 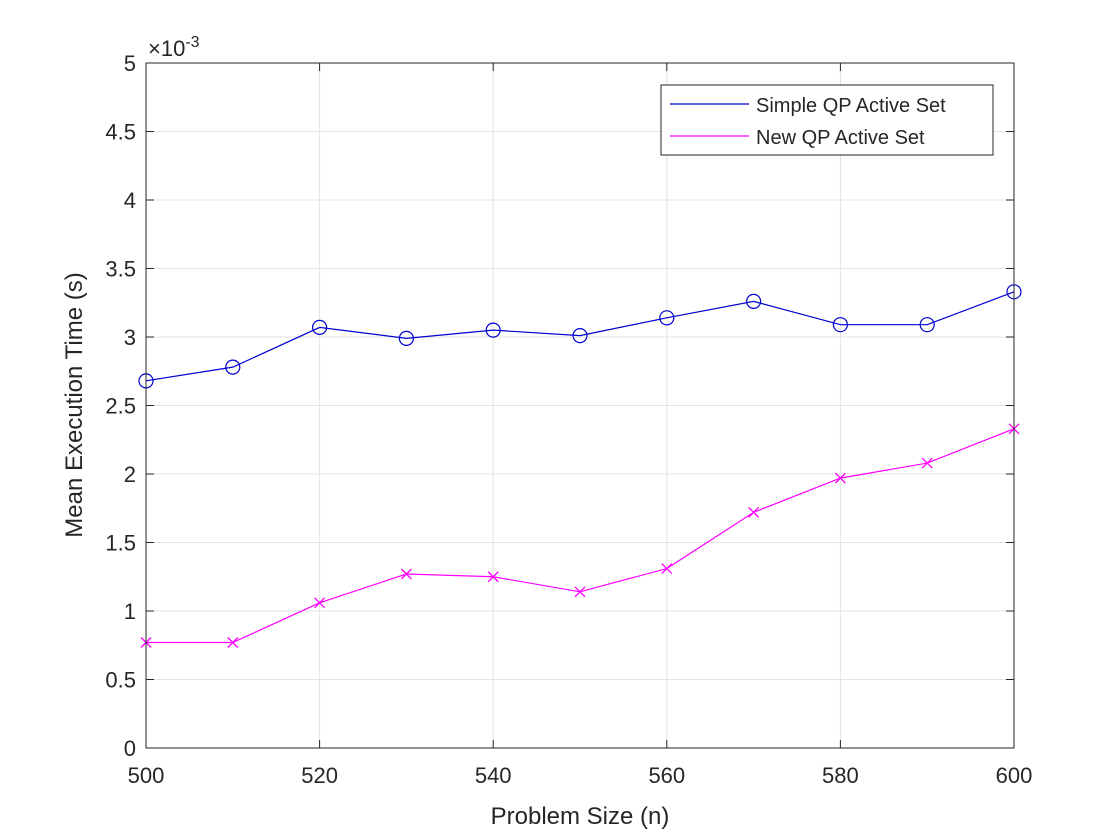 I want to click on svg-text: ×10⁻³, so click(x=174, y=47).